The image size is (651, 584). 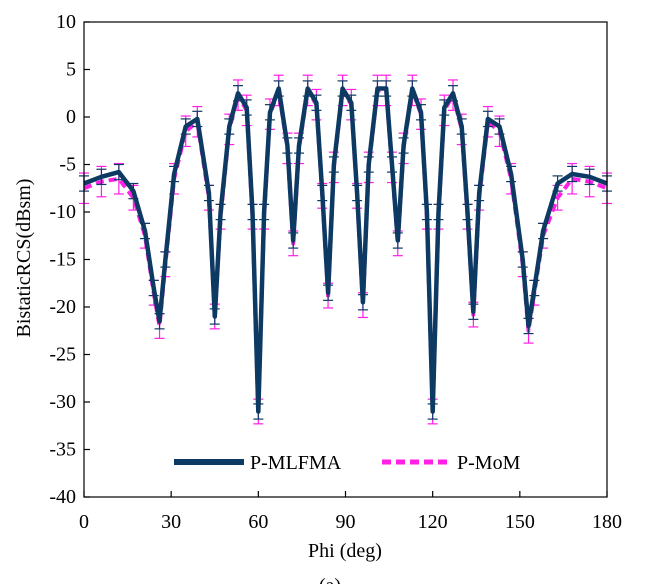 What do you see at coordinates (71, 70) in the screenshot?
I see `y-tick-label: 5` at bounding box center [71, 70].